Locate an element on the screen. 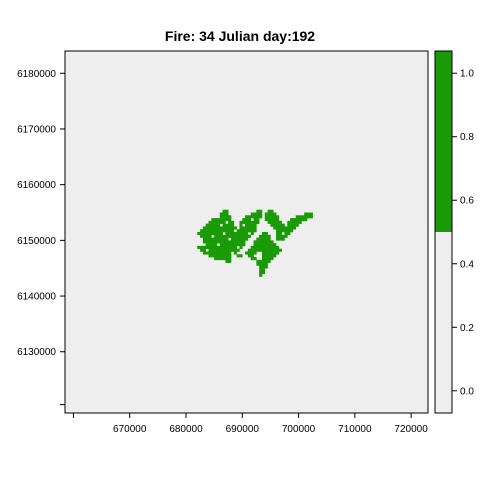 The image size is (480, 480). y-tick-label: 6180000 is located at coordinates (36, 74).